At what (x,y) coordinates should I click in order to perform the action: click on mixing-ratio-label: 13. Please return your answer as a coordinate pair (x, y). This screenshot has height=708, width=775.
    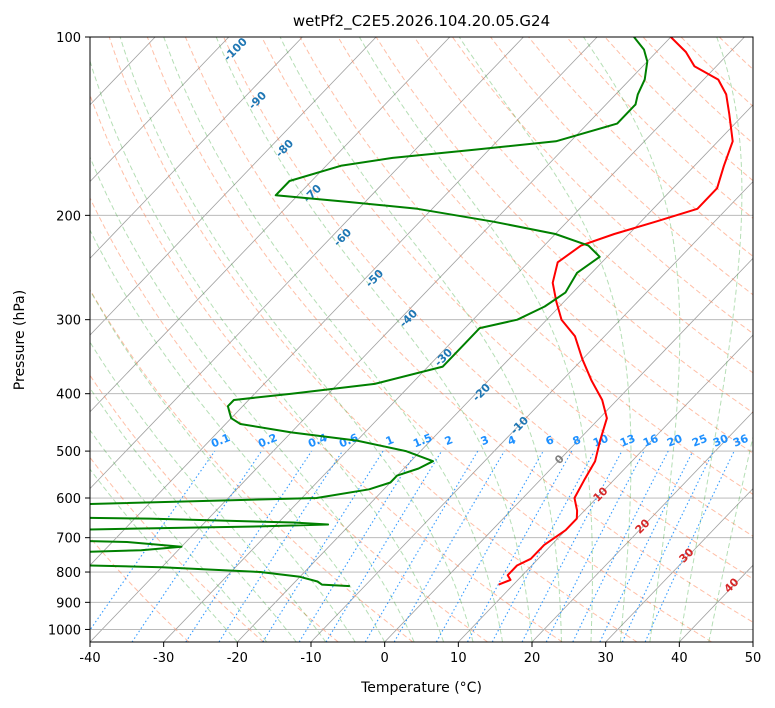
    Looking at the image, I should click on (627, 441).